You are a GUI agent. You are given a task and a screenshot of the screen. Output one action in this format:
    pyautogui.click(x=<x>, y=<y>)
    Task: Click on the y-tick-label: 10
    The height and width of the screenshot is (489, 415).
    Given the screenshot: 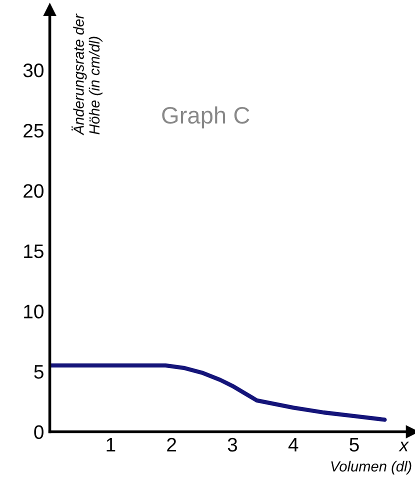 What is the action you would take?
    pyautogui.click(x=34, y=311)
    